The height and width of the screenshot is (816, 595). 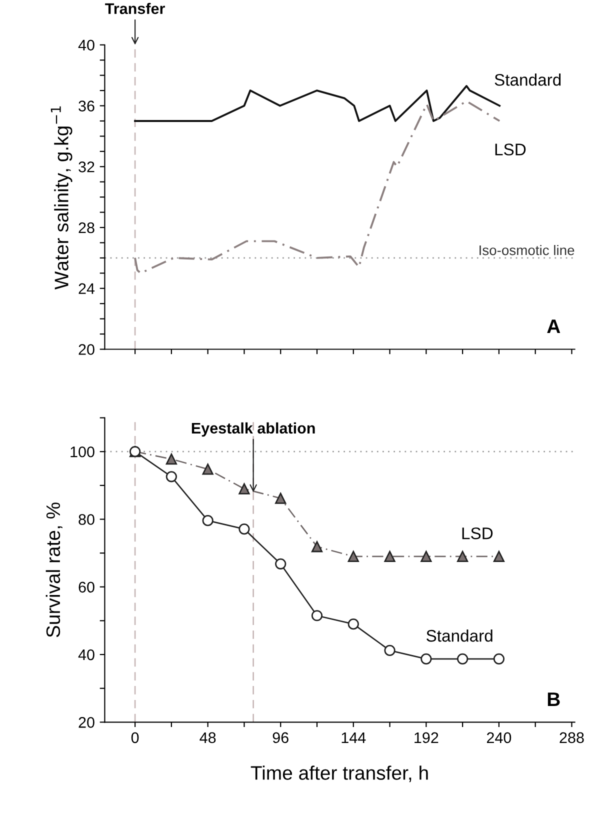 I want to click on y-axis-title: Survival rate, %, so click(x=54, y=570).